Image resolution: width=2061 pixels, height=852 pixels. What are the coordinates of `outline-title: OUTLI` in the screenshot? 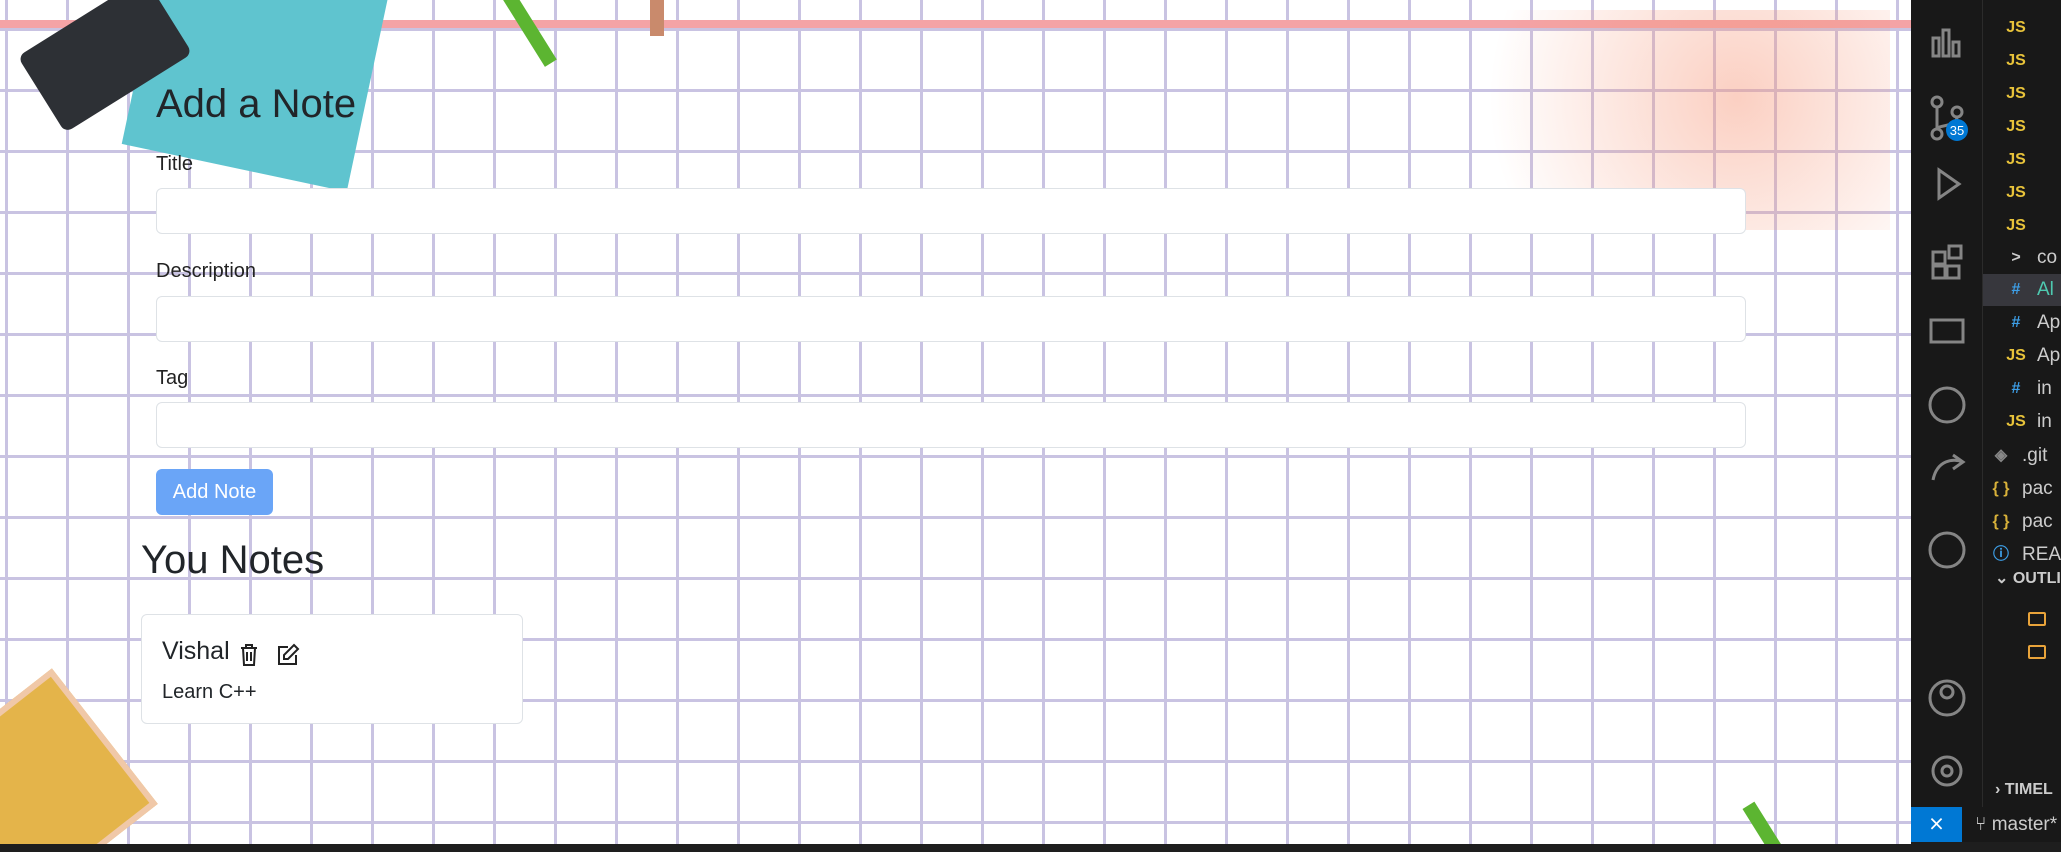 It's located at (2036, 578).